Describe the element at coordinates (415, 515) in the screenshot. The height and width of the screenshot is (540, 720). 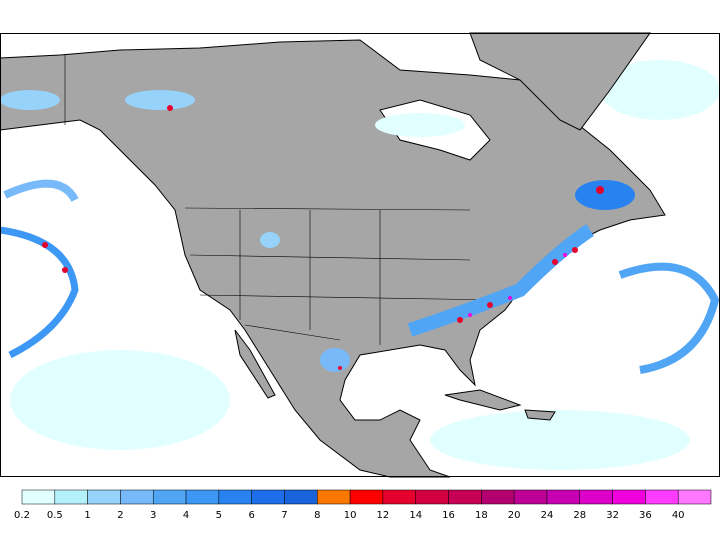
I see `colorbar-label: 14` at that location.